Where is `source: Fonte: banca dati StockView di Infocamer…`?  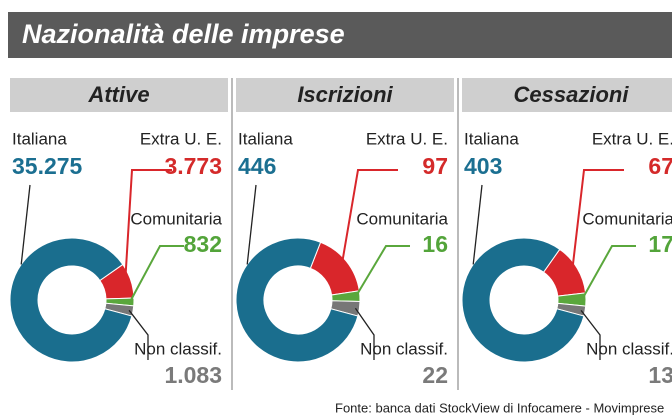
source: Fonte: banca dati StockView di Infocamer… is located at coordinates (499, 407).